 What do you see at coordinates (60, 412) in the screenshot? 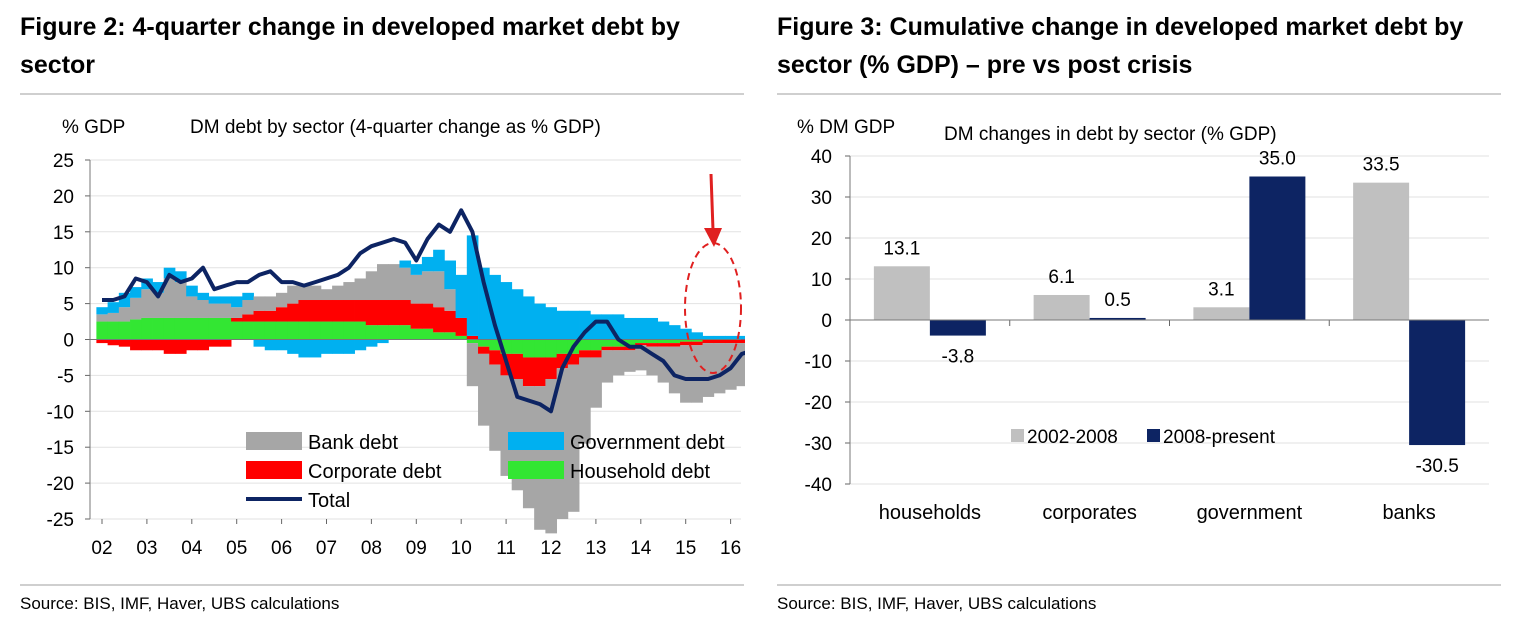
I see `y-tick-label: -10` at bounding box center [60, 412].